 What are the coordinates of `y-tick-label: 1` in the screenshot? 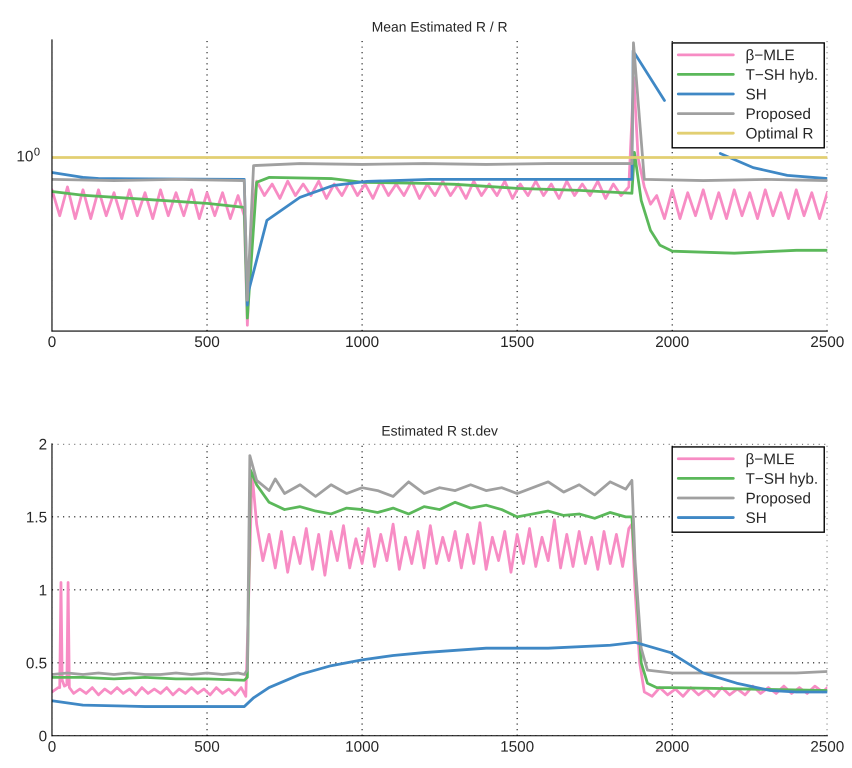 It's located at (43, 590).